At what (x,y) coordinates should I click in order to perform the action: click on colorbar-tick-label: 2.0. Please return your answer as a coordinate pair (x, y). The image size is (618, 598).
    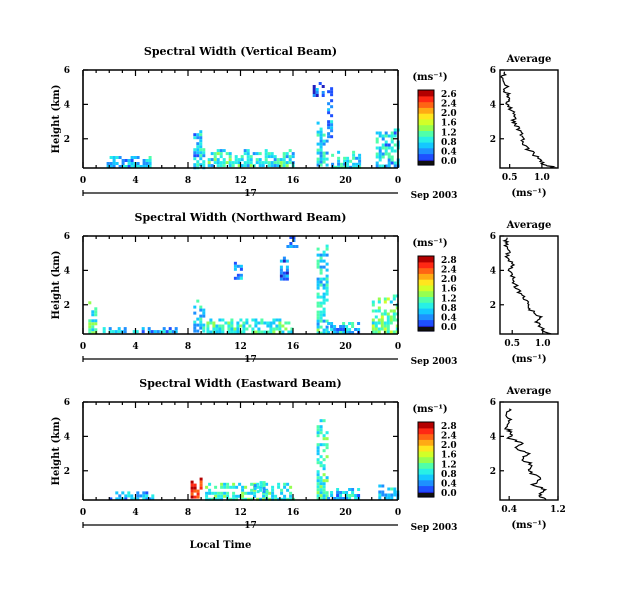
    Looking at the image, I should click on (449, 114).